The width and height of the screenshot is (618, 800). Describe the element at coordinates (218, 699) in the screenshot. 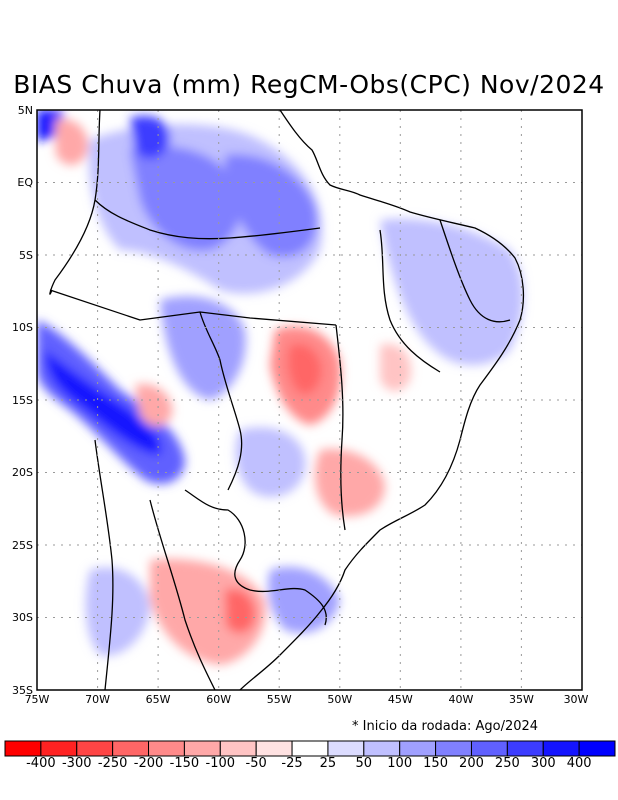

I see `lon-label: 60W` at that location.